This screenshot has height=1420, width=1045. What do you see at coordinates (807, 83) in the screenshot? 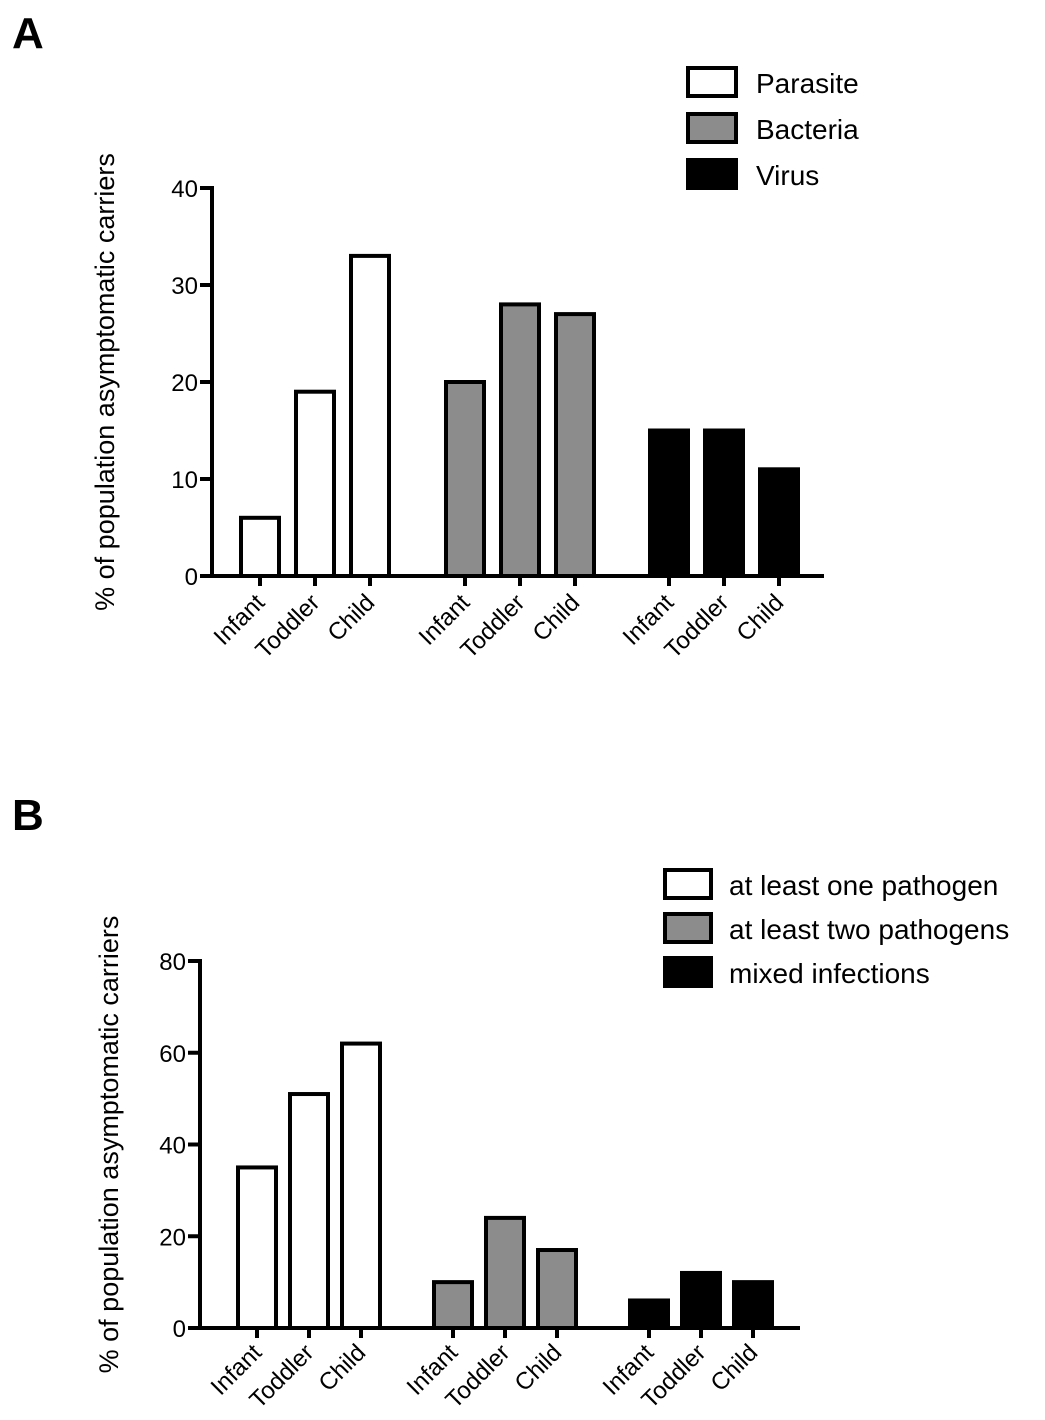
I see `legend-label: Parasite` at bounding box center [807, 83].